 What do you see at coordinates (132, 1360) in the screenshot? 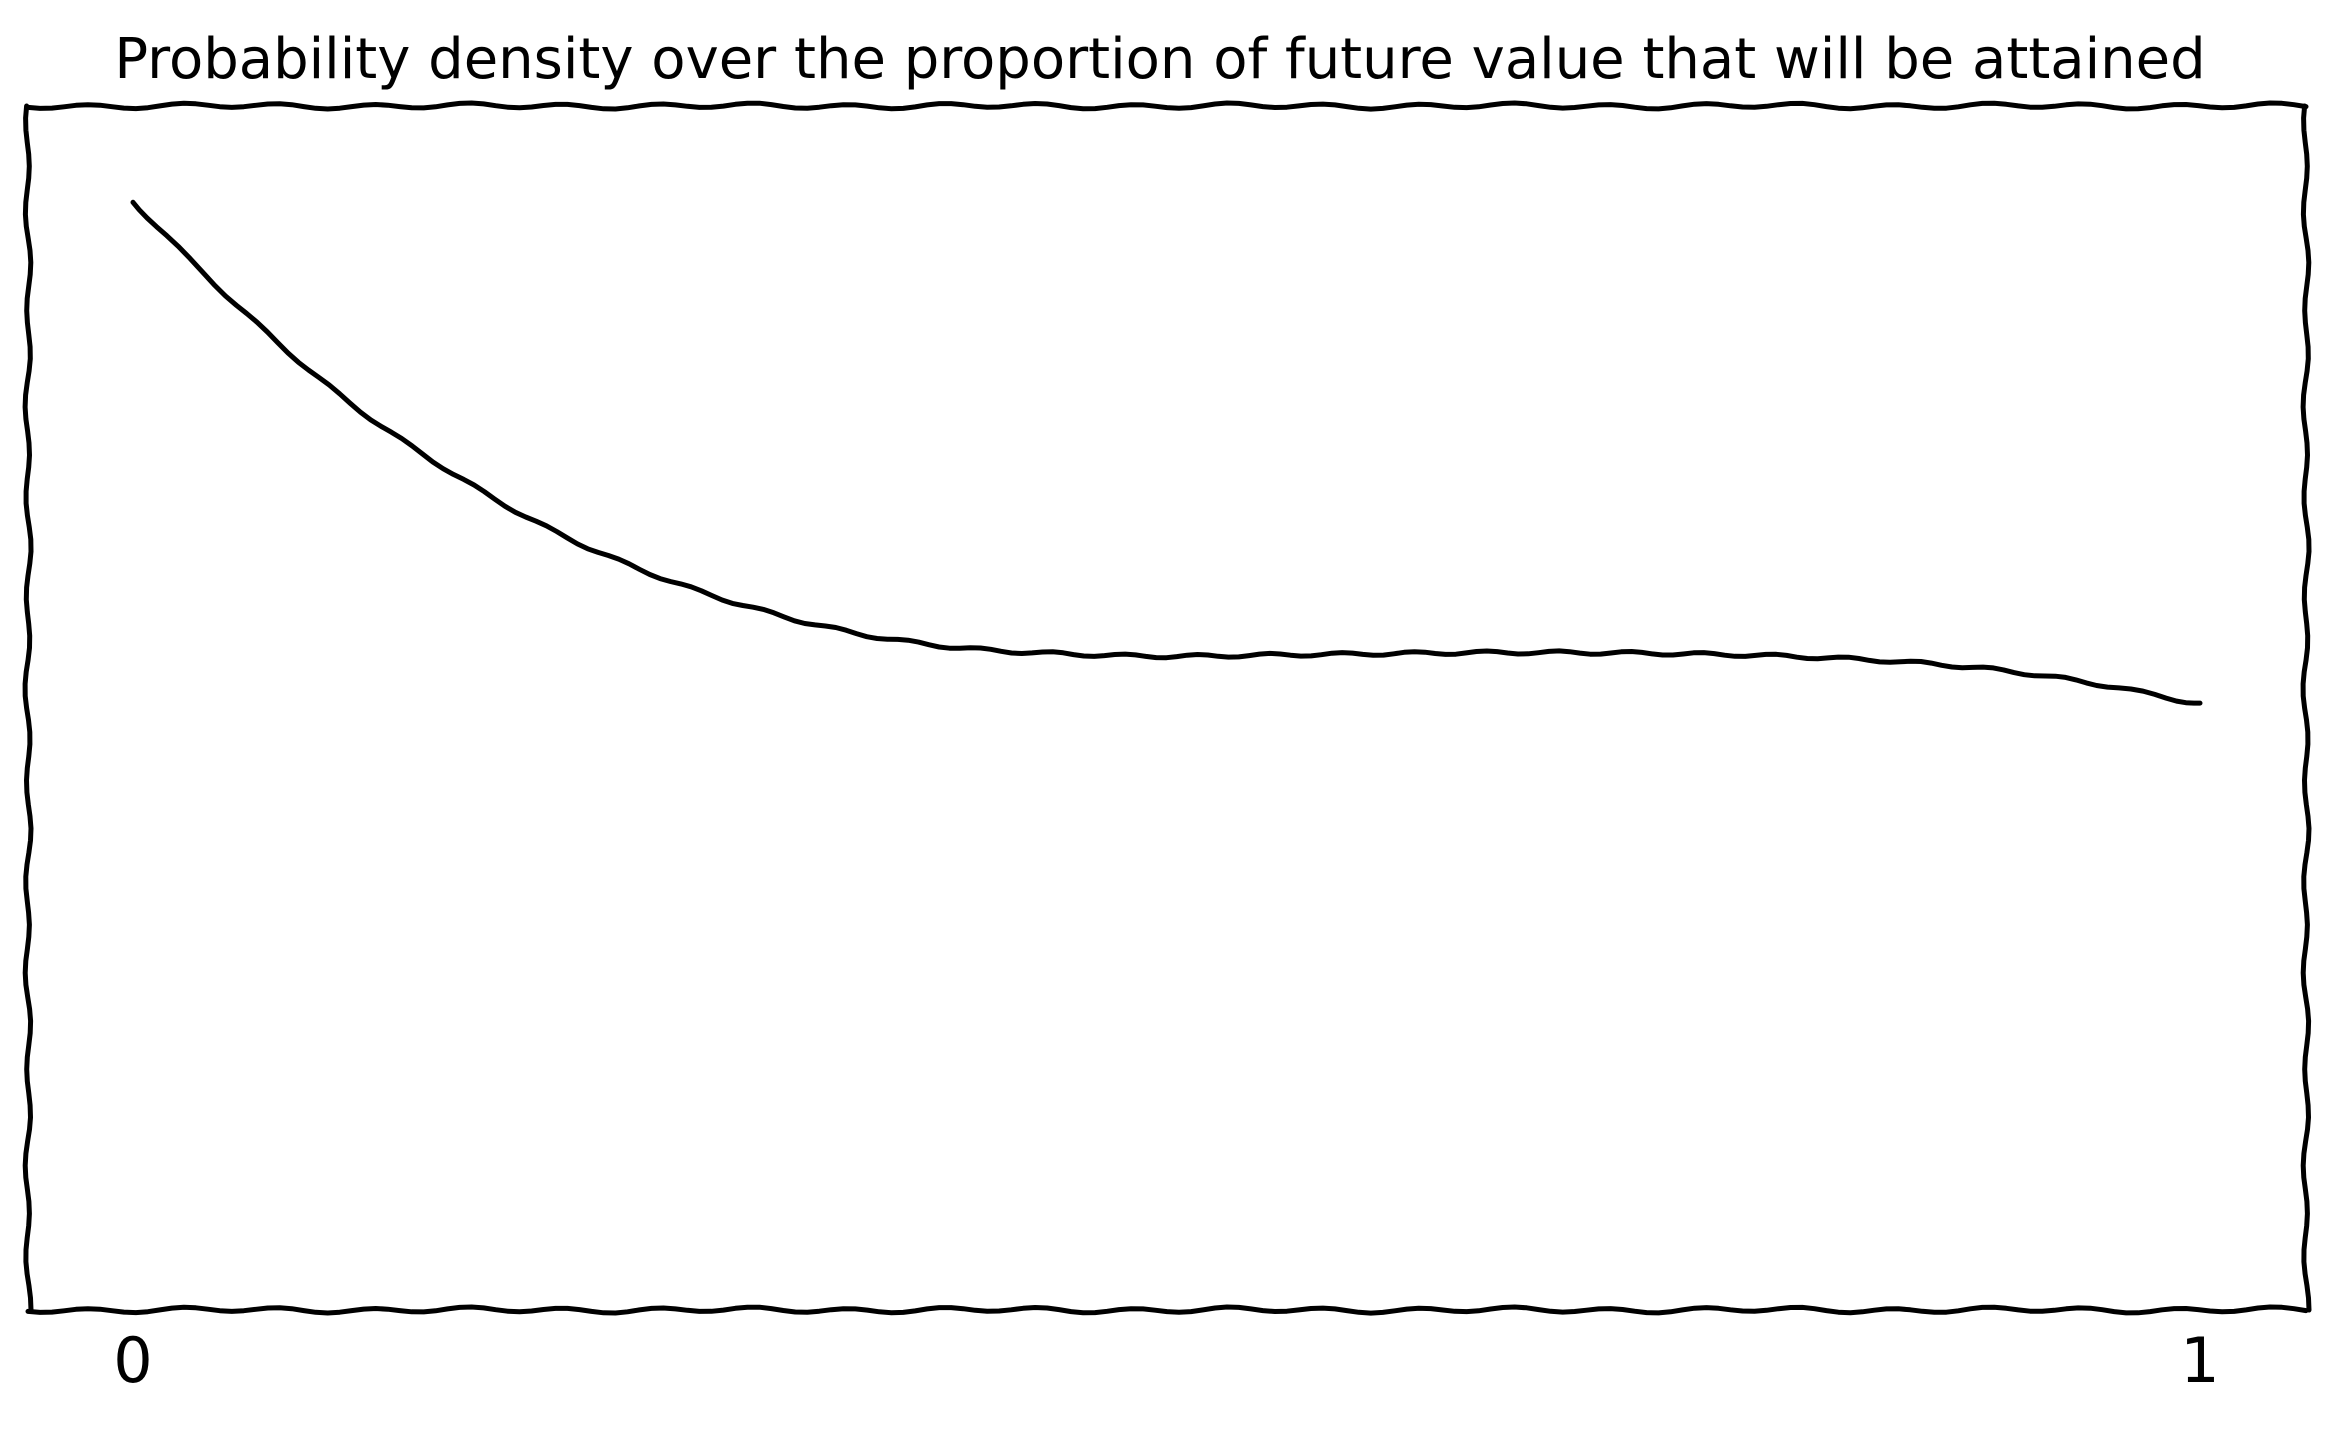
I see `x-tick-label: 0` at bounding box center [132, 1360].